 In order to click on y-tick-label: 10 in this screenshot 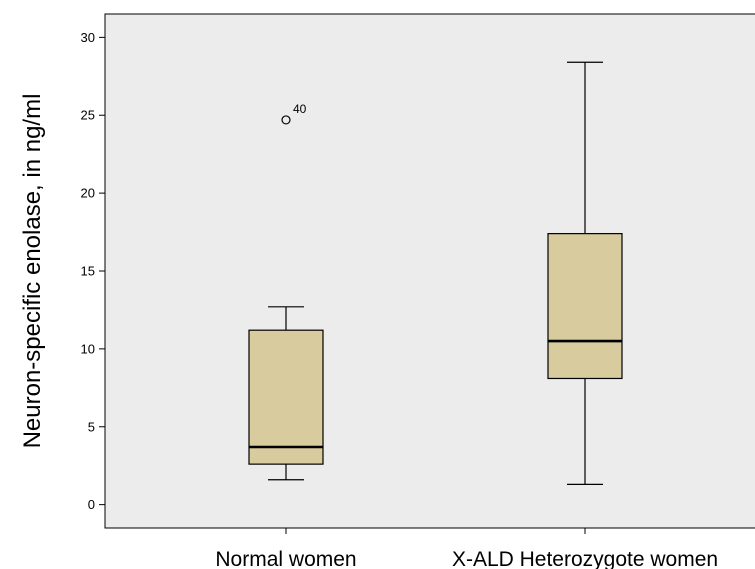, I will do `click(88, 348)`.